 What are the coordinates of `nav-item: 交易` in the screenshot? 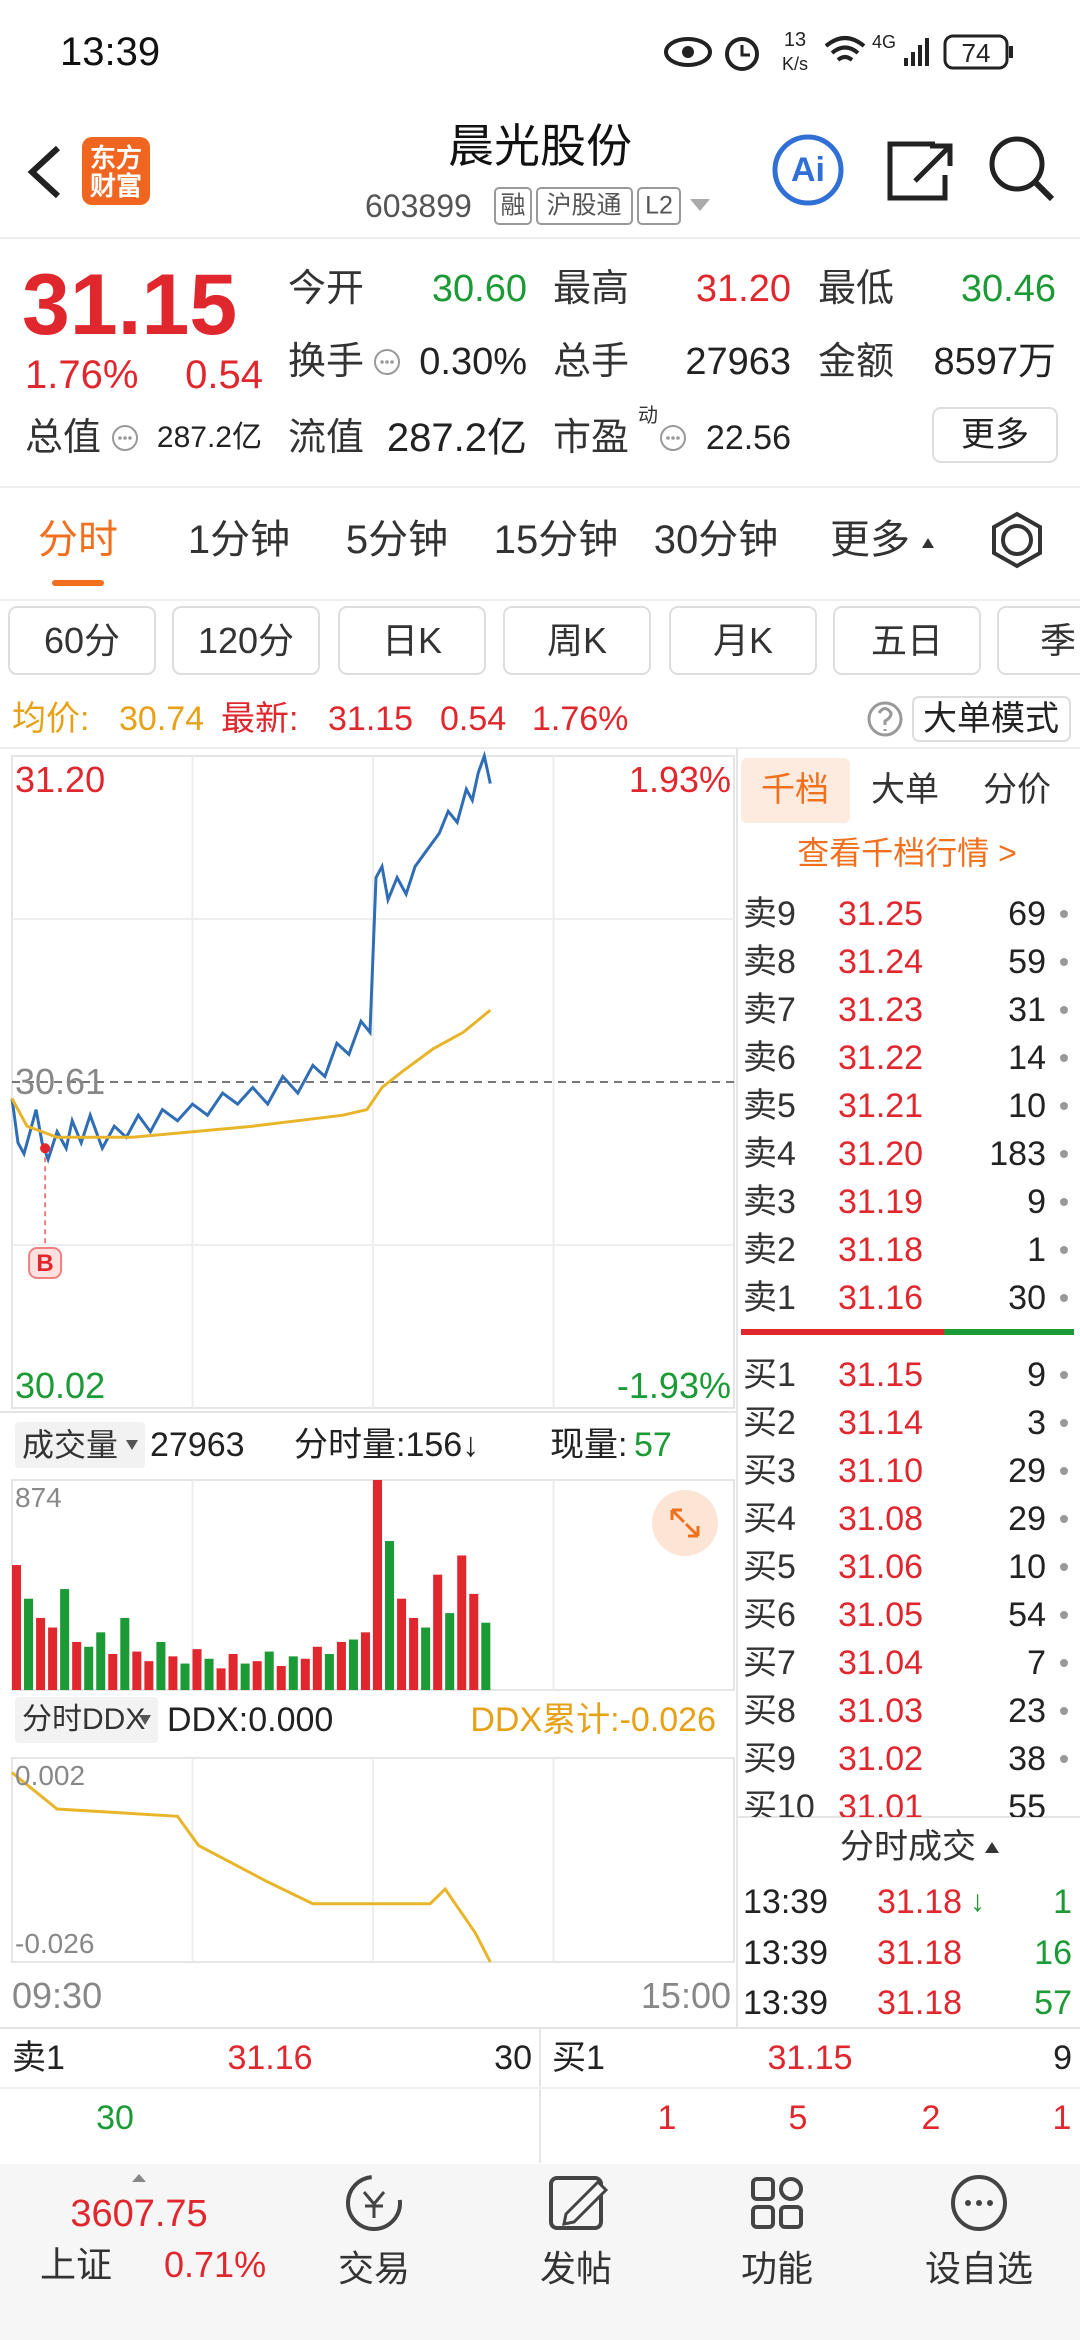 It's located at (374, 2268).